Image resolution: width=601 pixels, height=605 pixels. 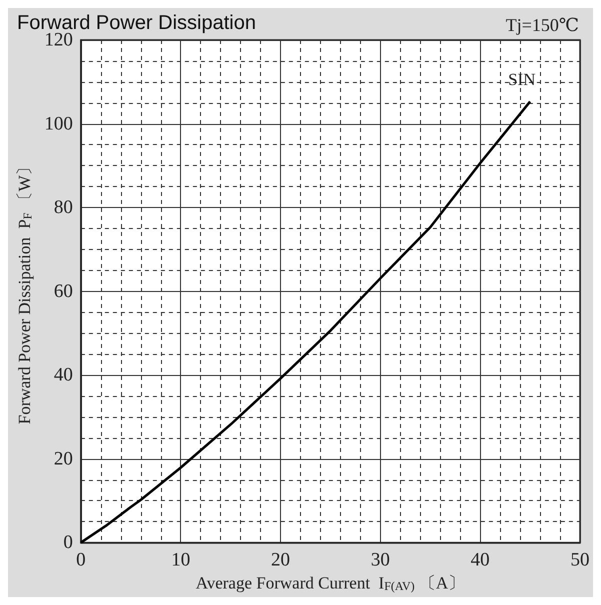 What do you see at coordinates (63, 207) in the screenshot?
I see `y-tick-label: 80` at bounding box center [63, 207].